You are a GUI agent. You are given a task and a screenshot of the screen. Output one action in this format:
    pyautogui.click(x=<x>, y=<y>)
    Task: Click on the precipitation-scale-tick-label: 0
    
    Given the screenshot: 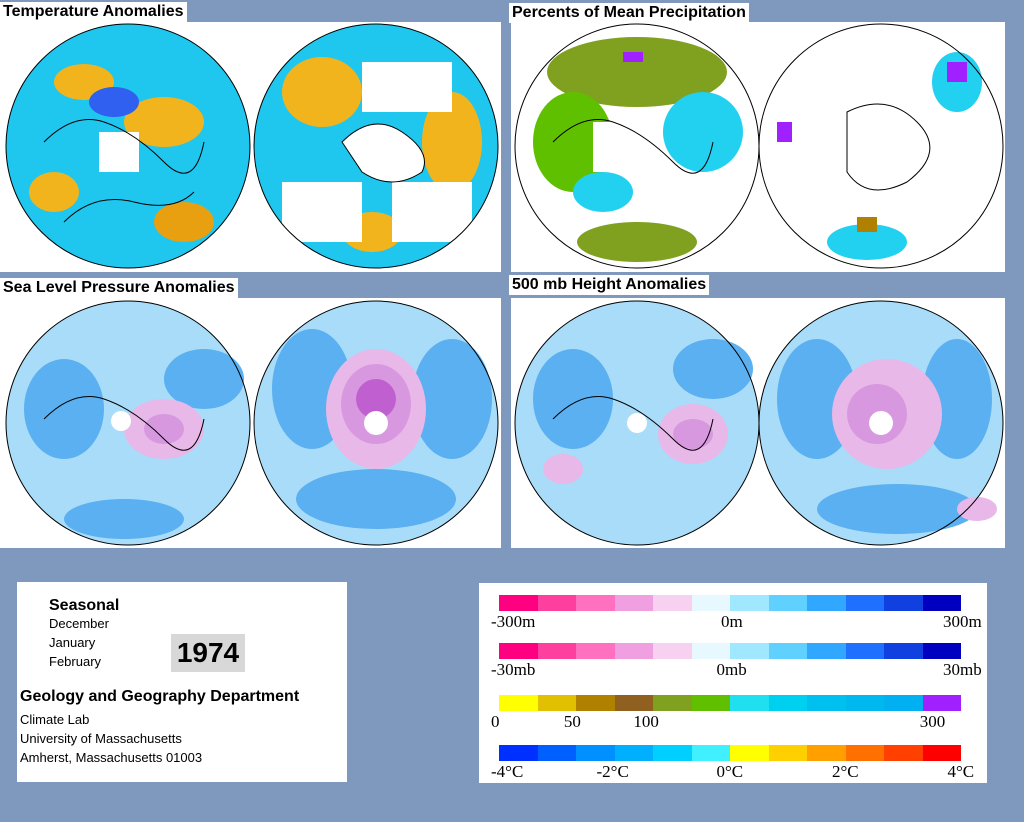 What is the action you would take?
    pyautogui.click(x=495, y=721)
    